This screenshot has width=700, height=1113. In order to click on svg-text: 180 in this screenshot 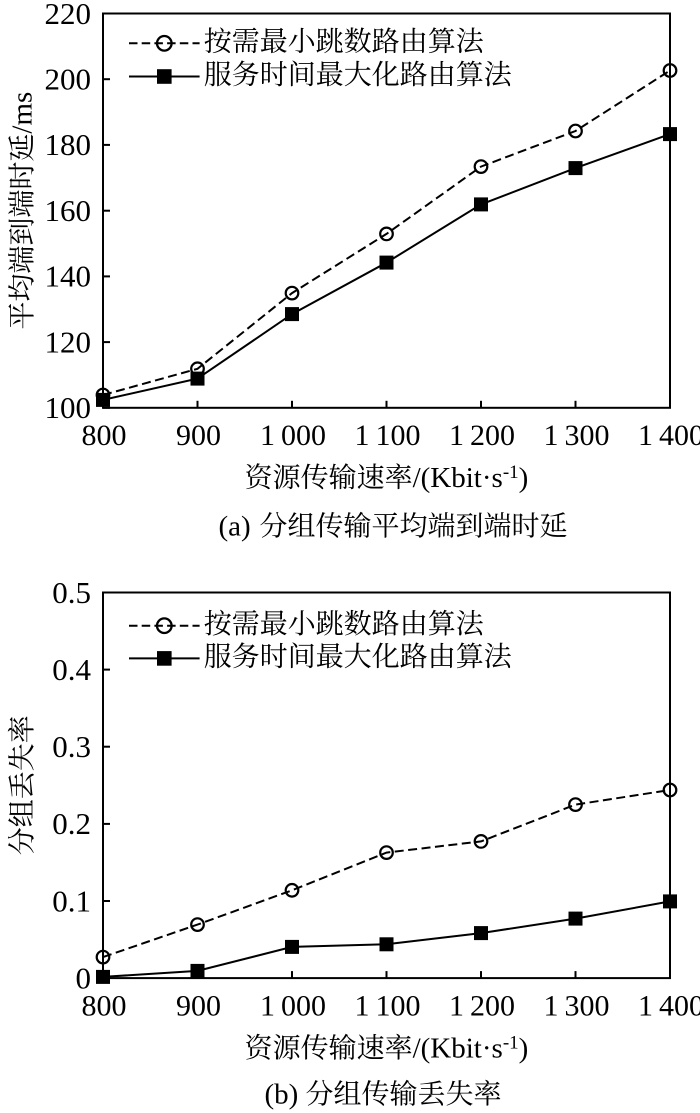, I will do `click(68, 144)`.